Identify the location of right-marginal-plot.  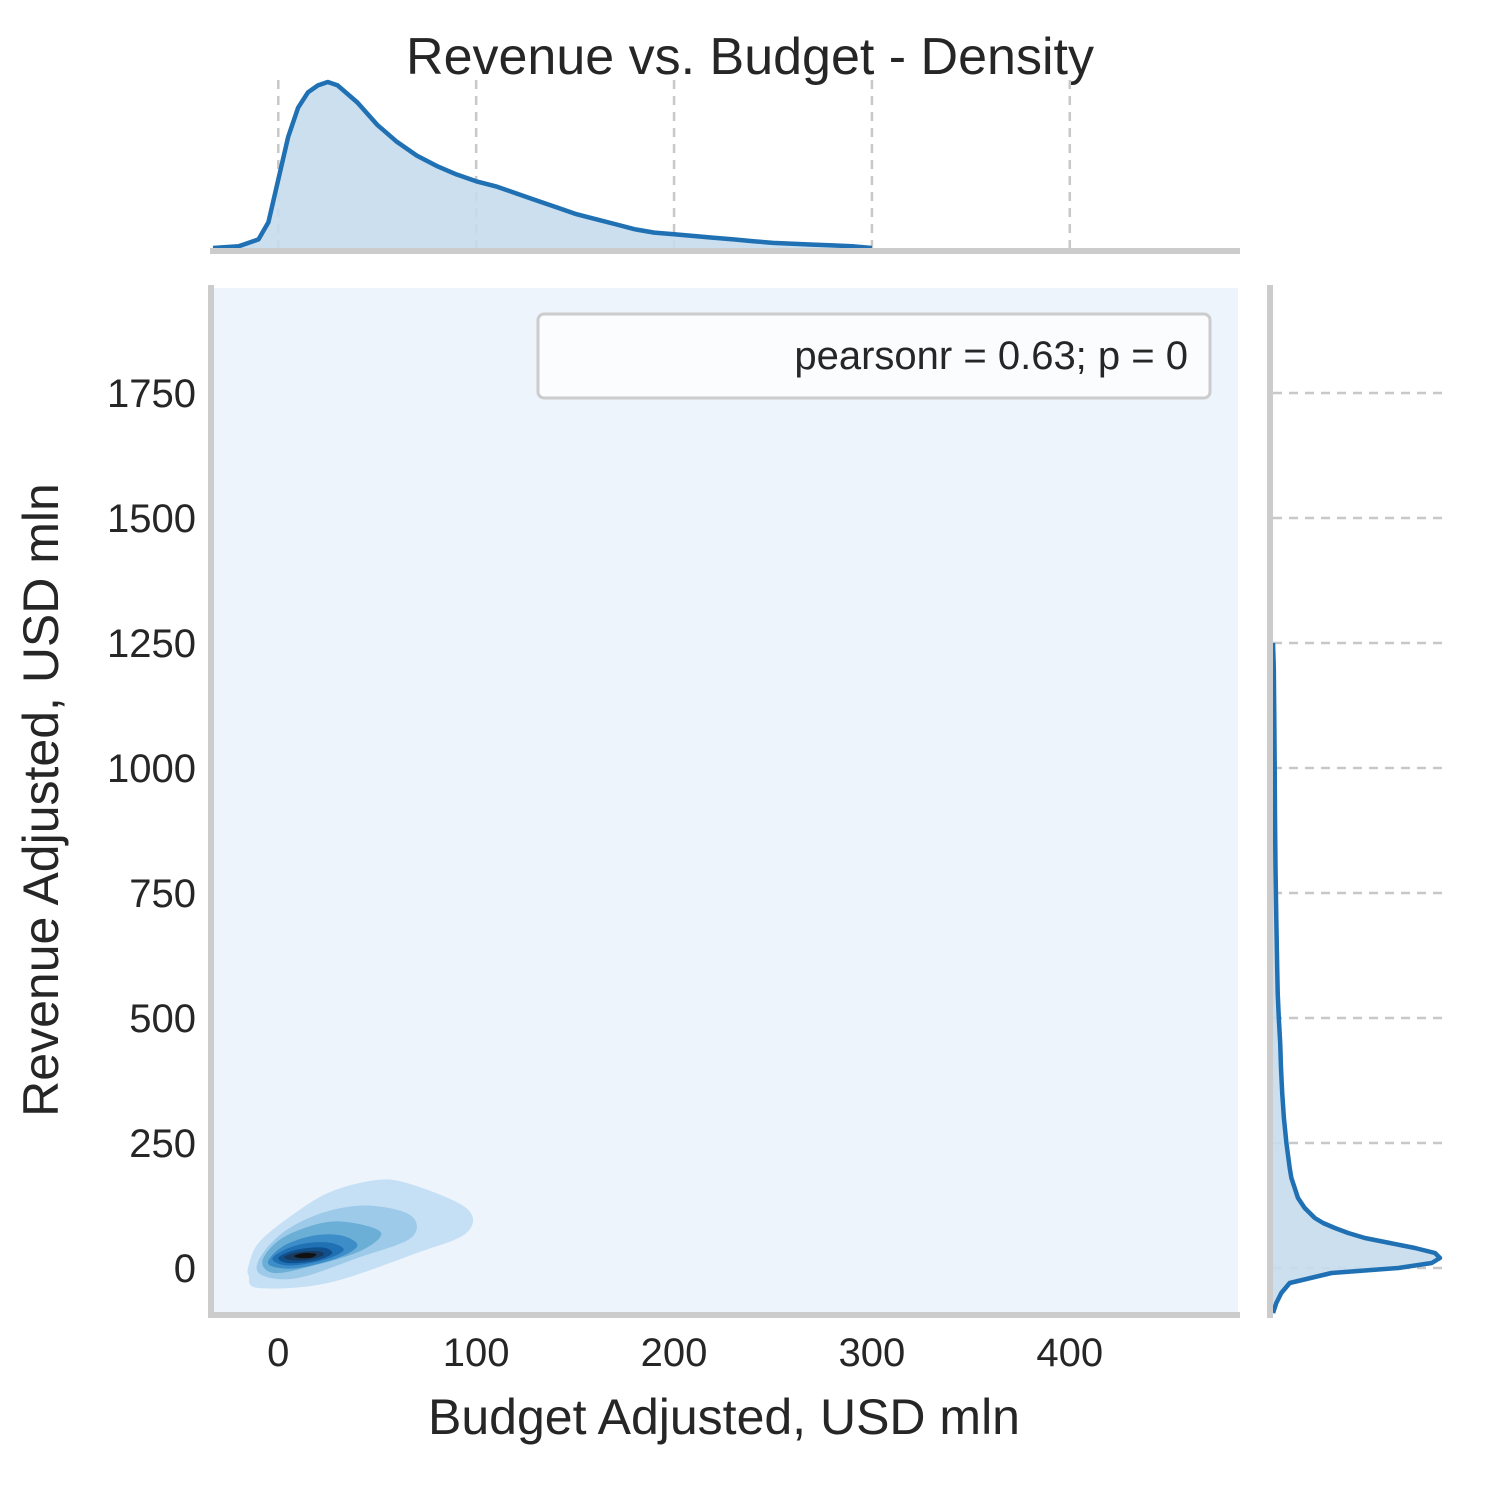
(1355, 801).